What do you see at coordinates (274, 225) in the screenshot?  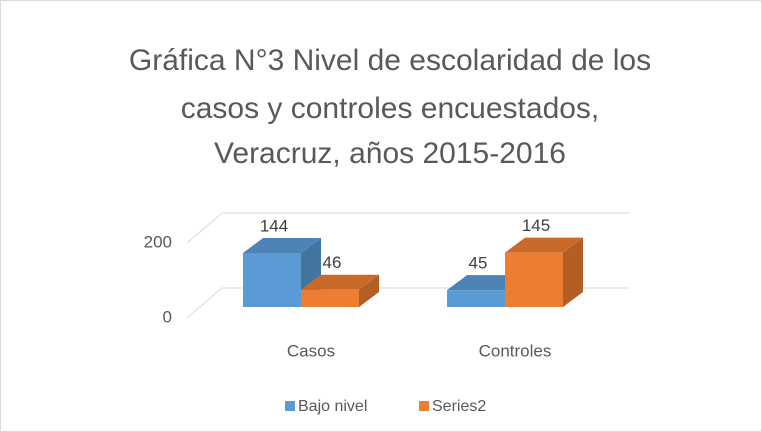 I see `data-label: 144` at bounding box center [274, 225].